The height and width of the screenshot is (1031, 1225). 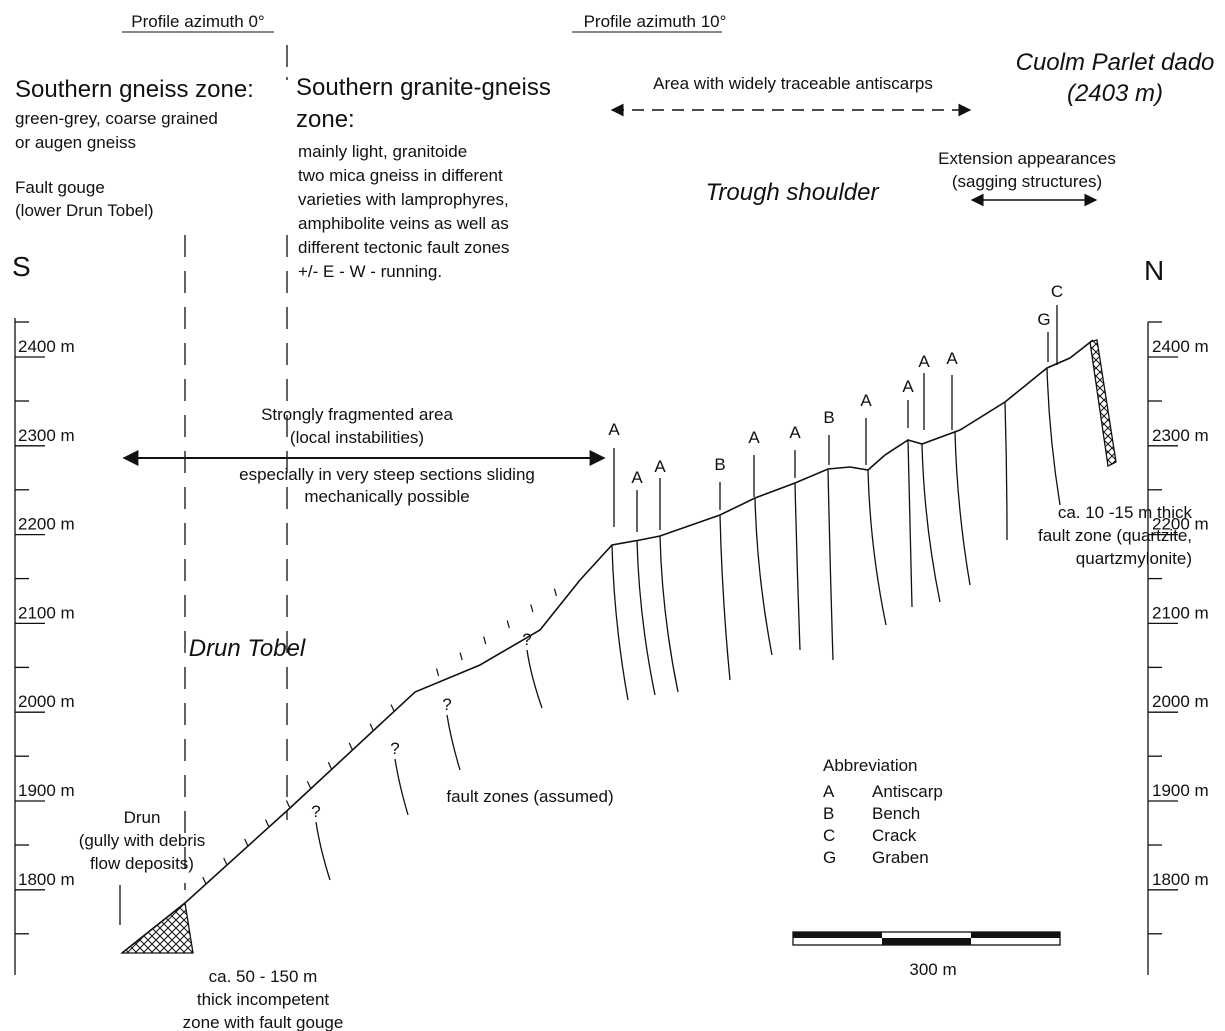 What do you see at coordinates (1115, 535) in the screenshot?
I see `fault-zone-label: fault zone (quartzite,` at bounding box center [1115, 535].